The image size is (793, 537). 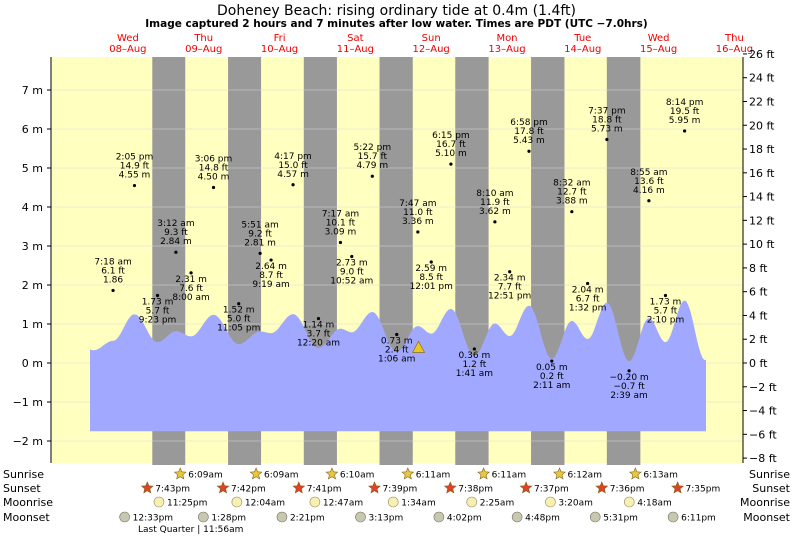 What do you see at coordinates (551, 490) in the screenshot?
I see `sunset-time: 7:37pm` at bounding box center [551, 490].